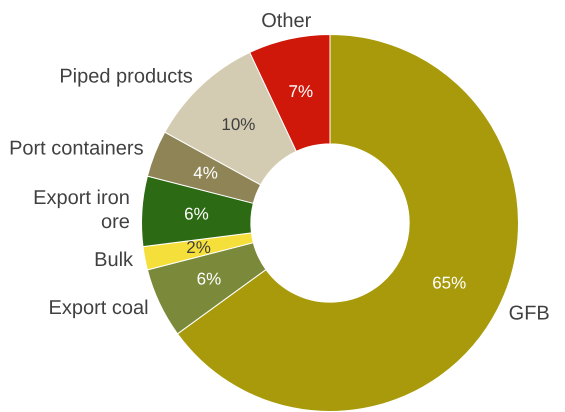  I want to click on slice-label: Piped products, so click(126, 76).